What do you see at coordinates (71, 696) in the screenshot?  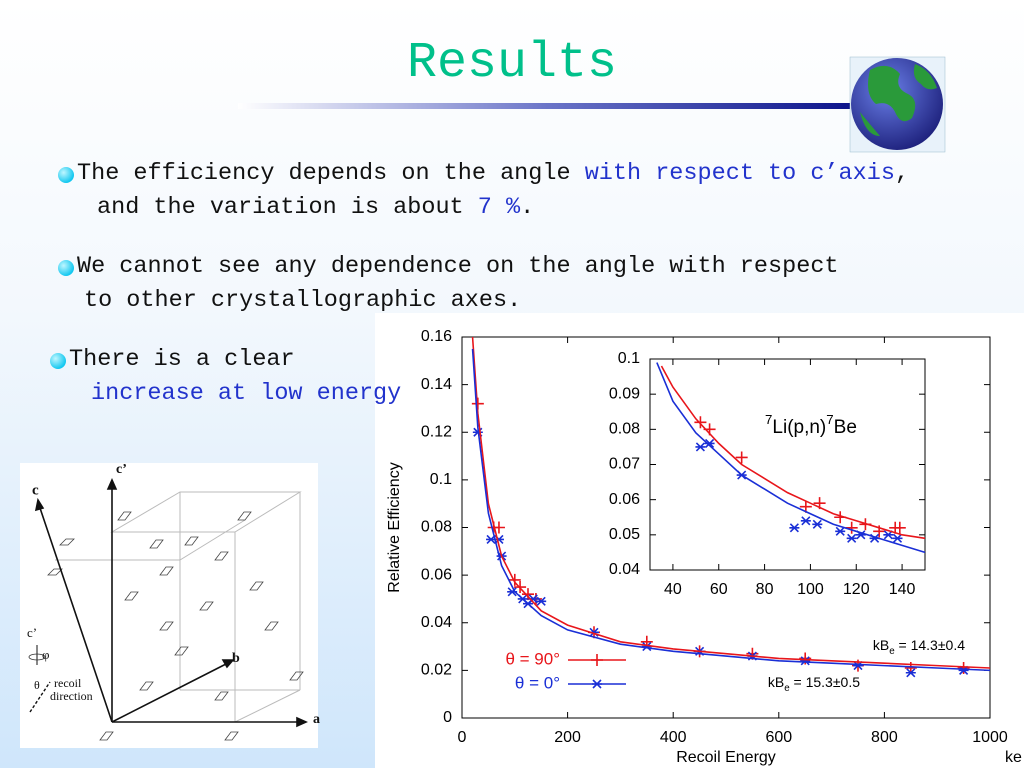 I see `diagram-label: direction` at bounding box center [71, 696].